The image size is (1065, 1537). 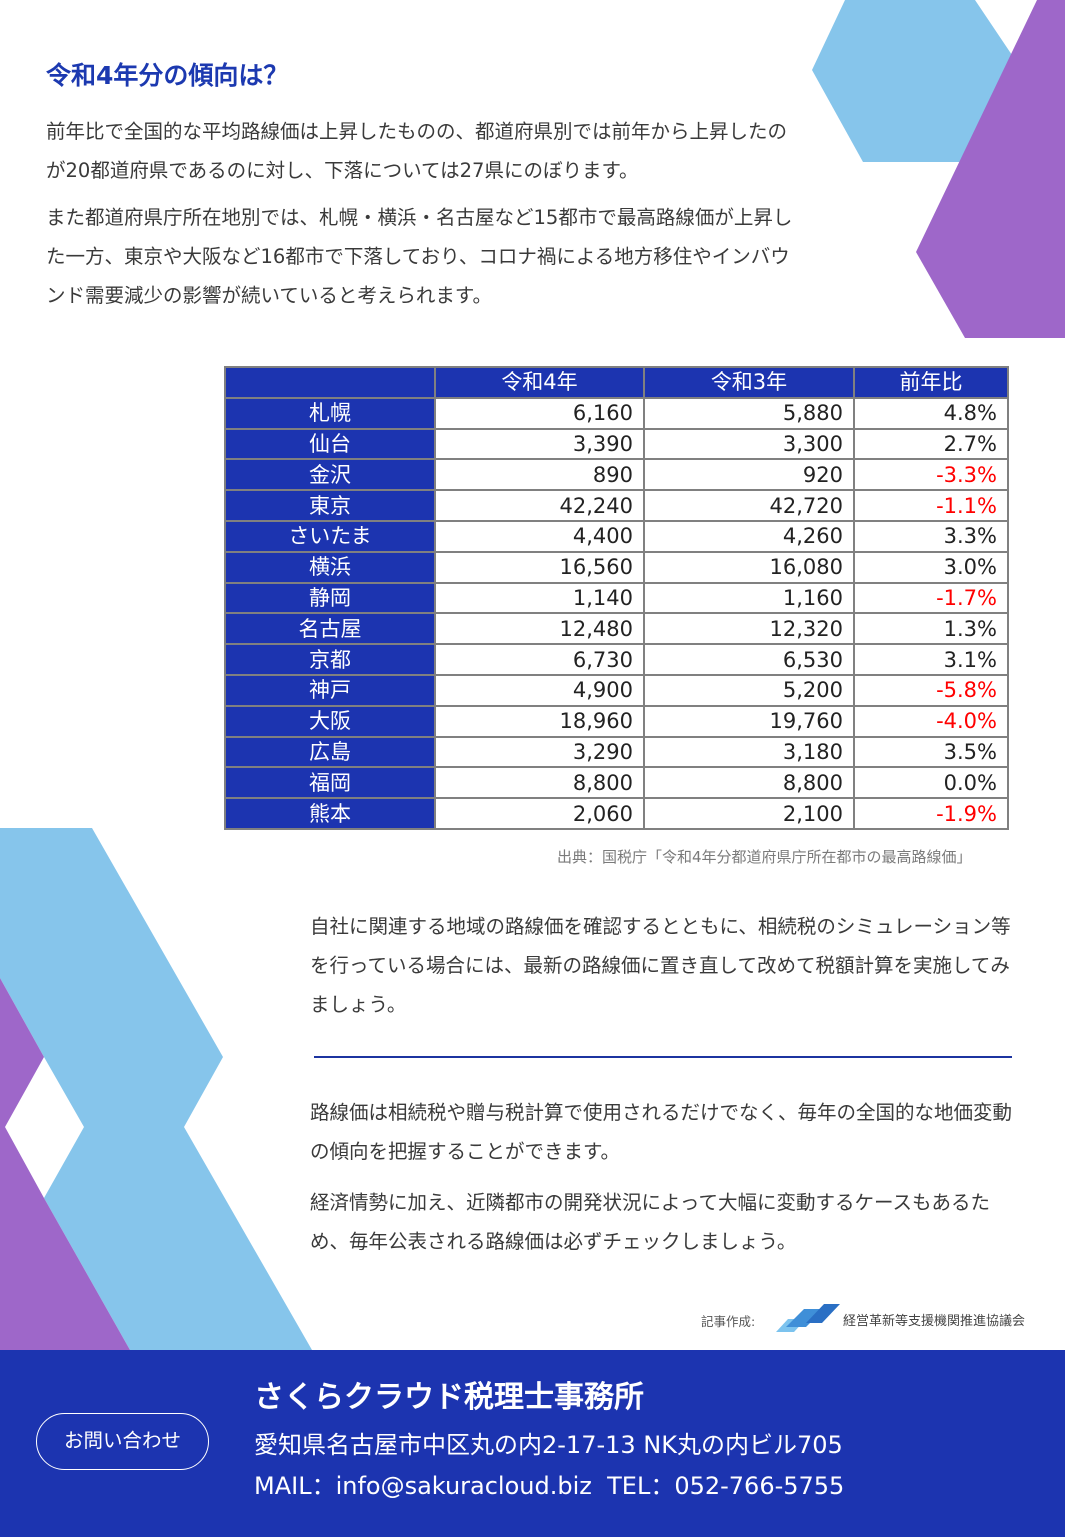 What do you see at coordinates (330, 413) in the screenshot?
I see `city-cell: 札幌` at bounding box center [330, 413].